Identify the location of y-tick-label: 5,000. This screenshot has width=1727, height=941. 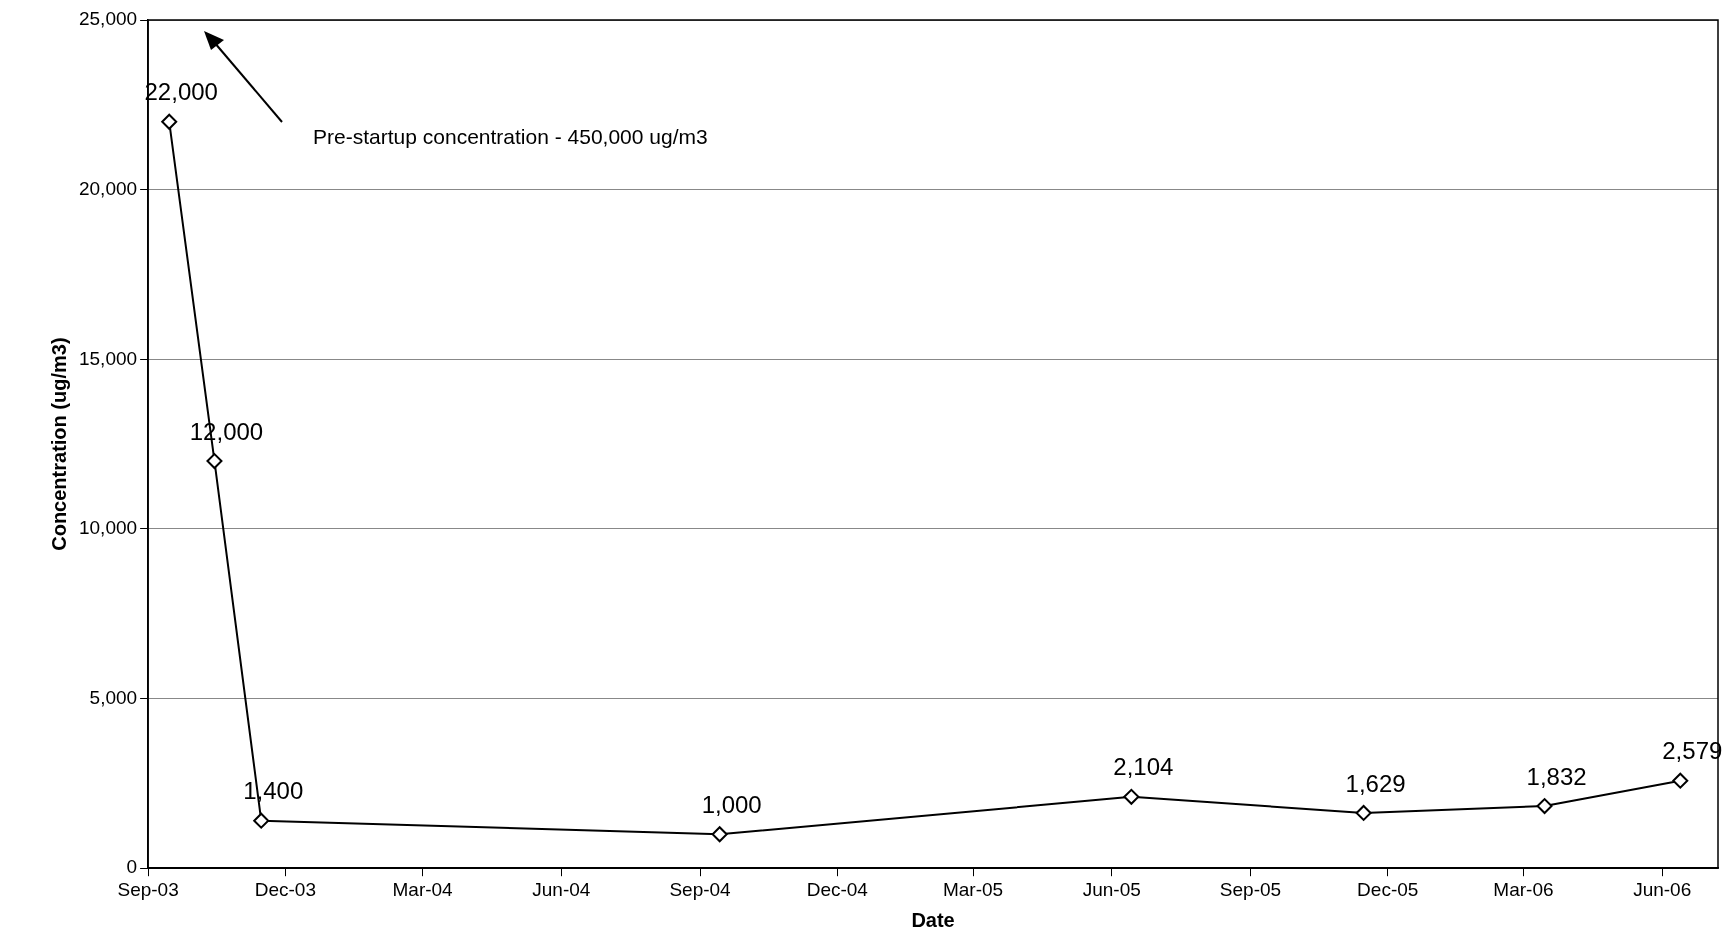
(113, 697).